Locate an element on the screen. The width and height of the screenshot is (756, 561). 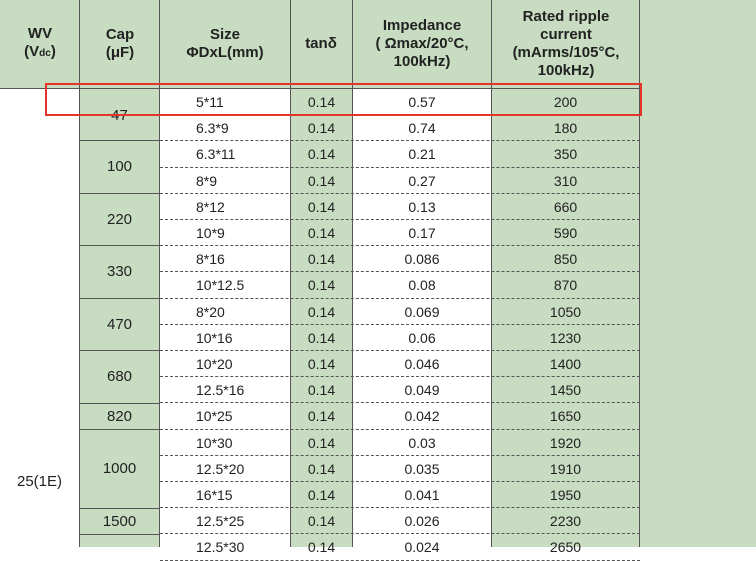
row-ripple-cell: 2230 is located at coordinates (565, 521).